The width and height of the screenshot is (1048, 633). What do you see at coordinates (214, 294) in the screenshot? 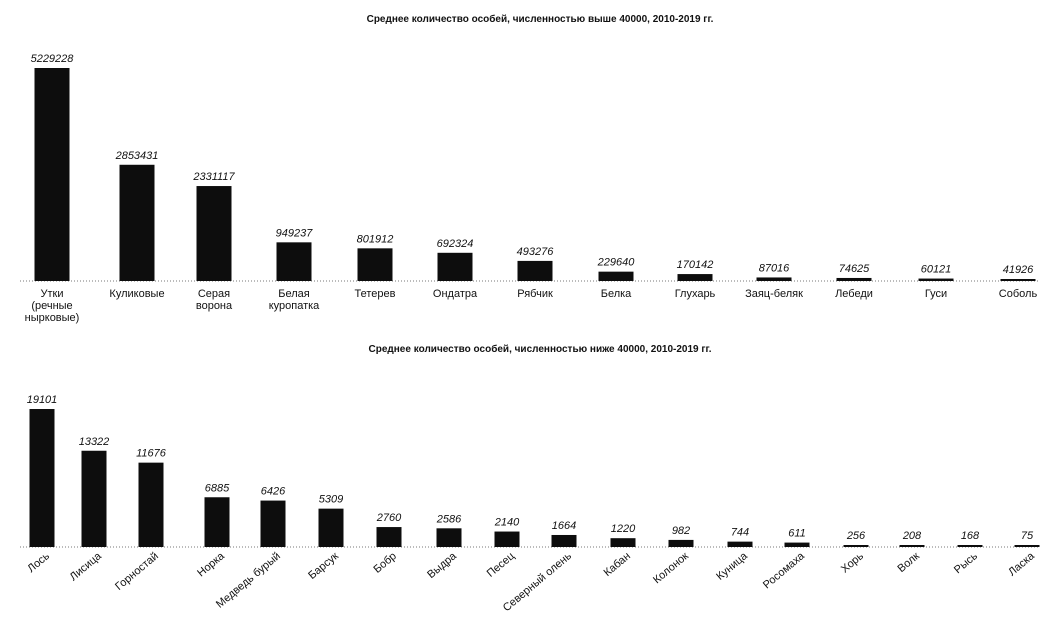
I see `top-category-label-line: Серая` at bounding box center [214, 294].